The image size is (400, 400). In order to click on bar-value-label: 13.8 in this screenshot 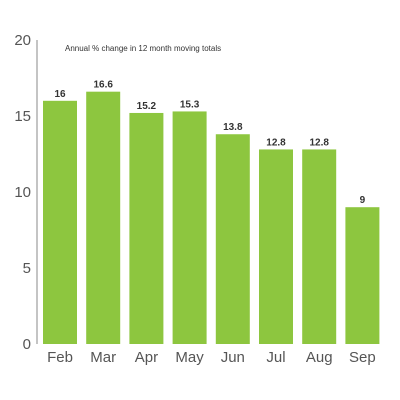, I will do `click(233, 127)`.